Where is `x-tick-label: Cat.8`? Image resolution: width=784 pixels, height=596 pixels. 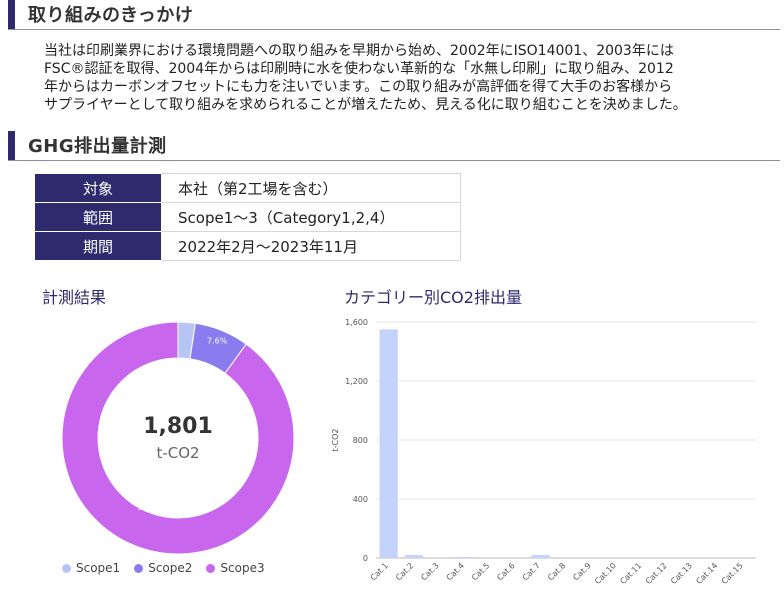
x-tick-label: Cat.8 is located at coordinates (556, 571).